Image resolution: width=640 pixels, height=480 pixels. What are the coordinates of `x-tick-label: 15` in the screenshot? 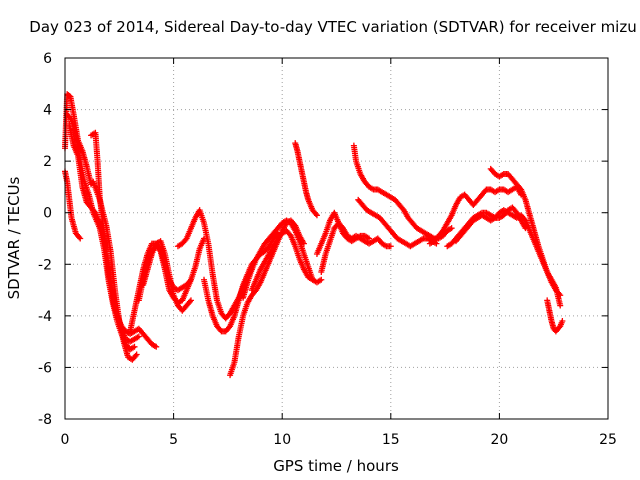 It's located at (391, 440).